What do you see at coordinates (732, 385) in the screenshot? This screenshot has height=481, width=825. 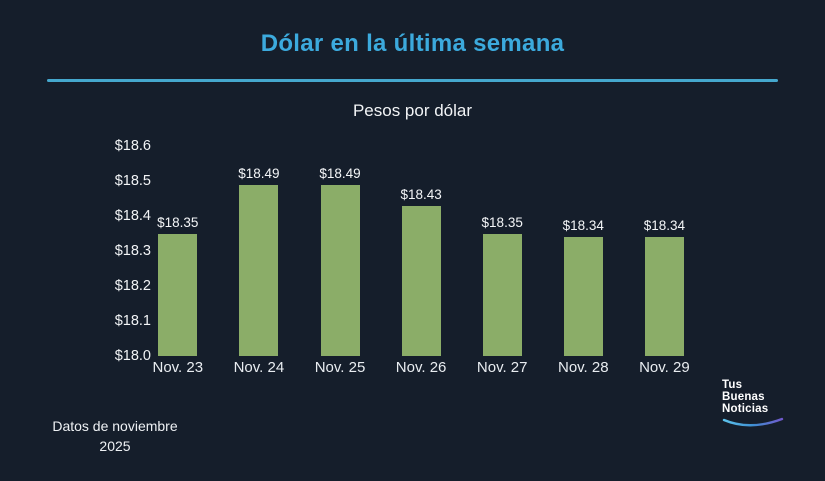 I see `logo-text-line1: Tus` at bounding box center [732, 385].